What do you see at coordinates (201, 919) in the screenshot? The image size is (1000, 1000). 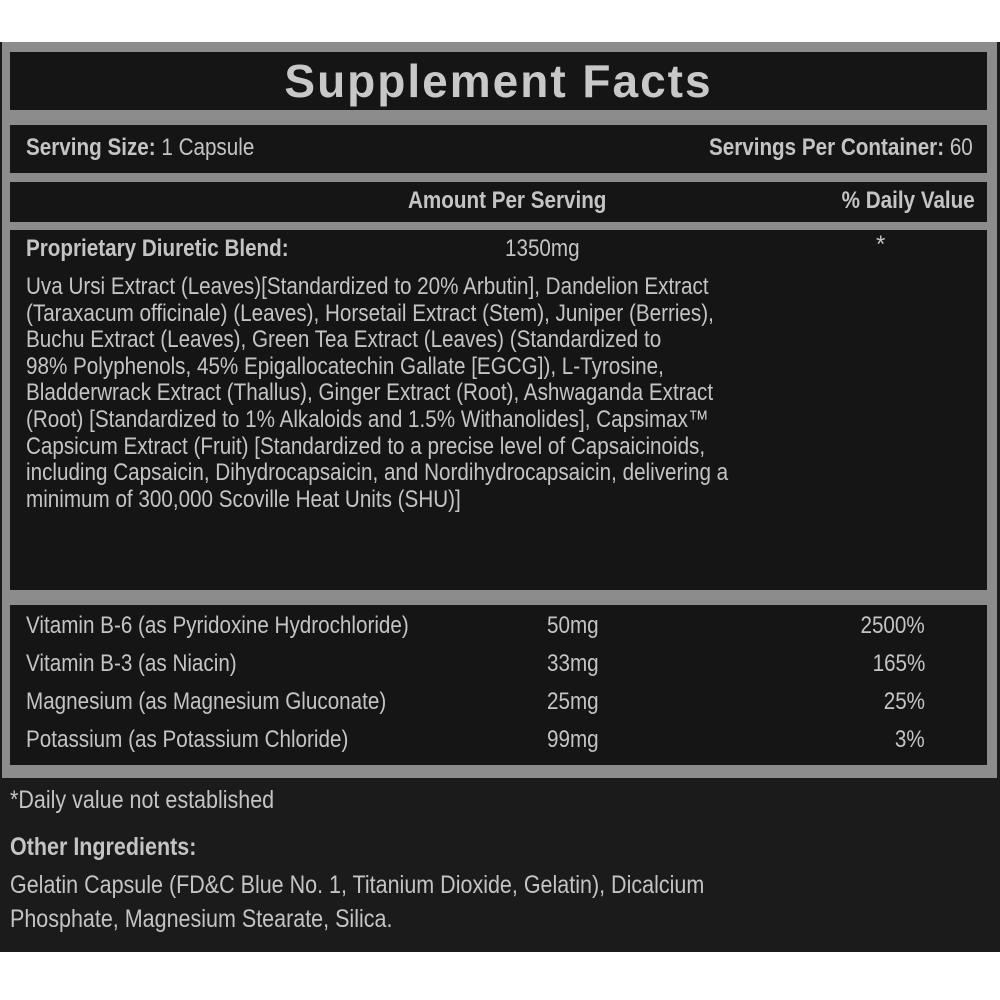 I see `other-ingredients-line: Phosphate, Magnesium Stearate, Silica.` at bounding box center [201, 919].